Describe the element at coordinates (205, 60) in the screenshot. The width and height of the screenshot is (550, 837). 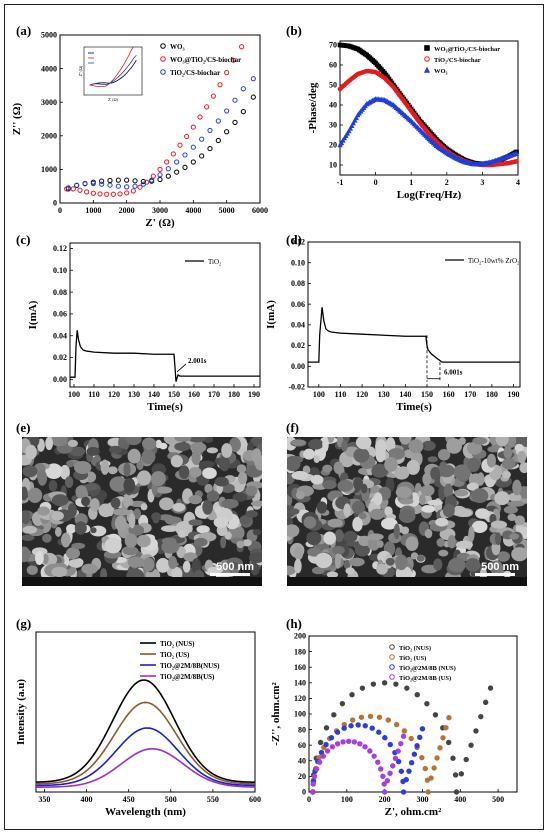
I see `legend-entry: WO₃@TiO₂/CS-biochar` at that location.